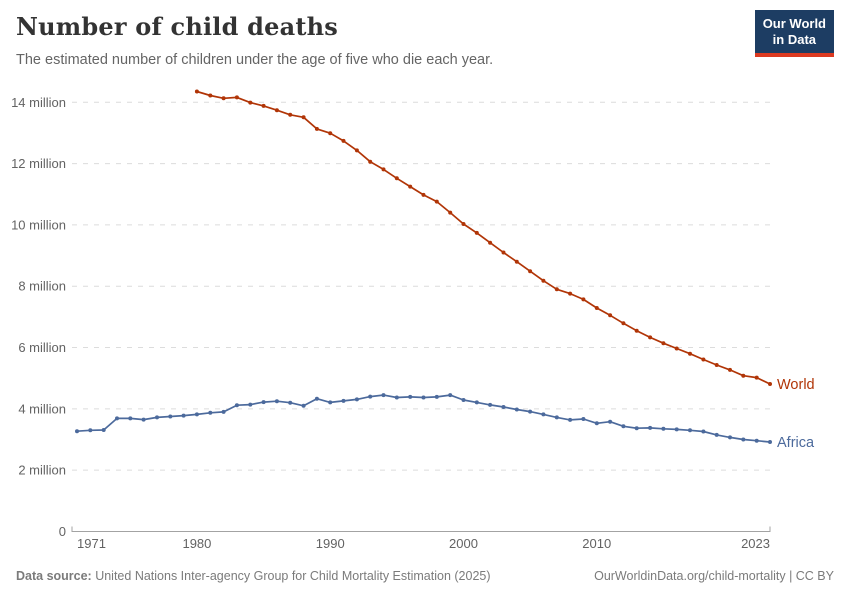 The width and height of the screenshot is (850, 600). What do you see at coordinates (794, 33) in the screenshot?
I see `owid-logo: Our World in Data` at bounding box center [794, 33].